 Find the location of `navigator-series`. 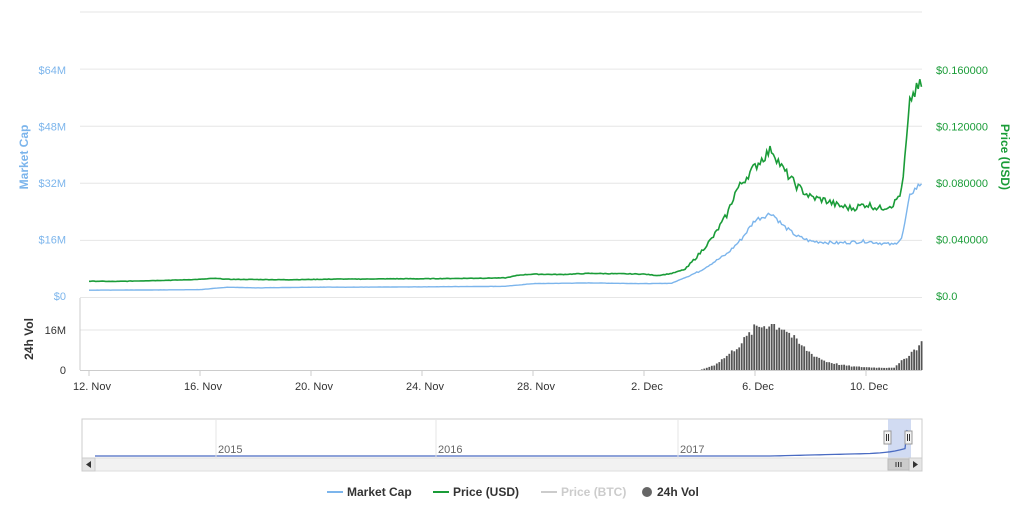

navigator-series is located at coordinates (501, 443).